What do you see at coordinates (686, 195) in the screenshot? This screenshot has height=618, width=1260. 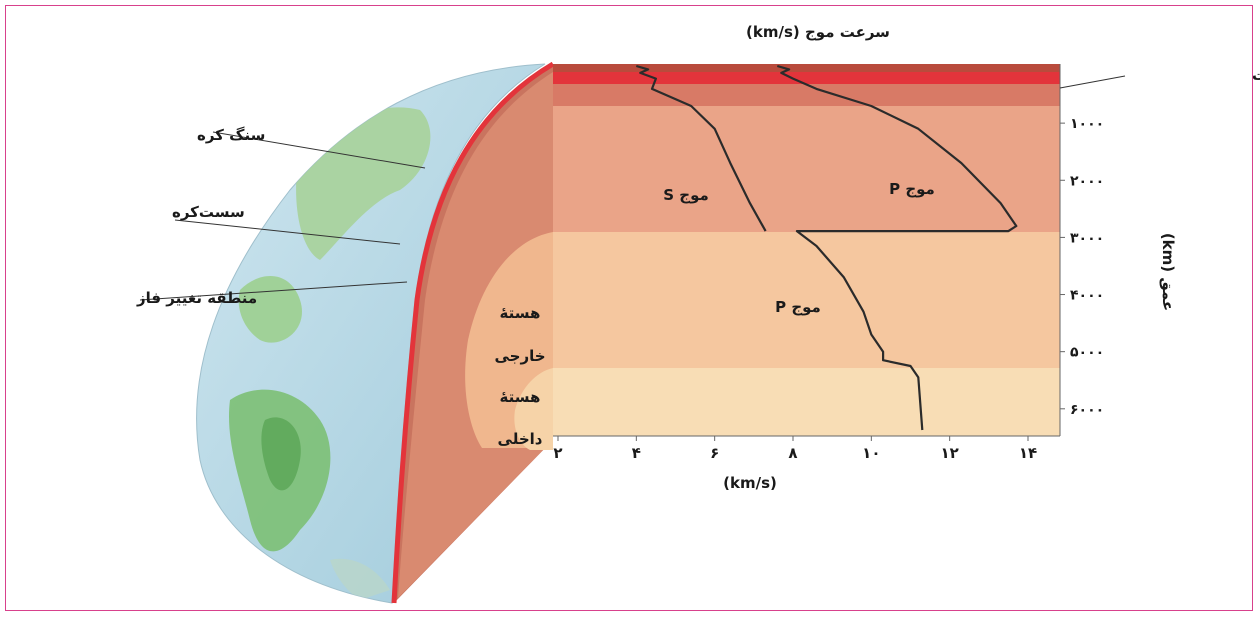 I see `label-s-wave: موج S` at bounding box center [686, 195].